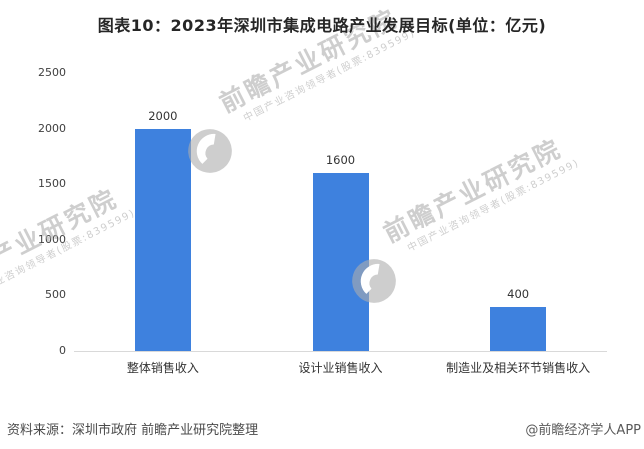 The width and height of the screenshot is (644, 449). Describe the element at coordinates (52, 128) in the screenshot. I see `y-axis-tick-label: 2000` at that location.